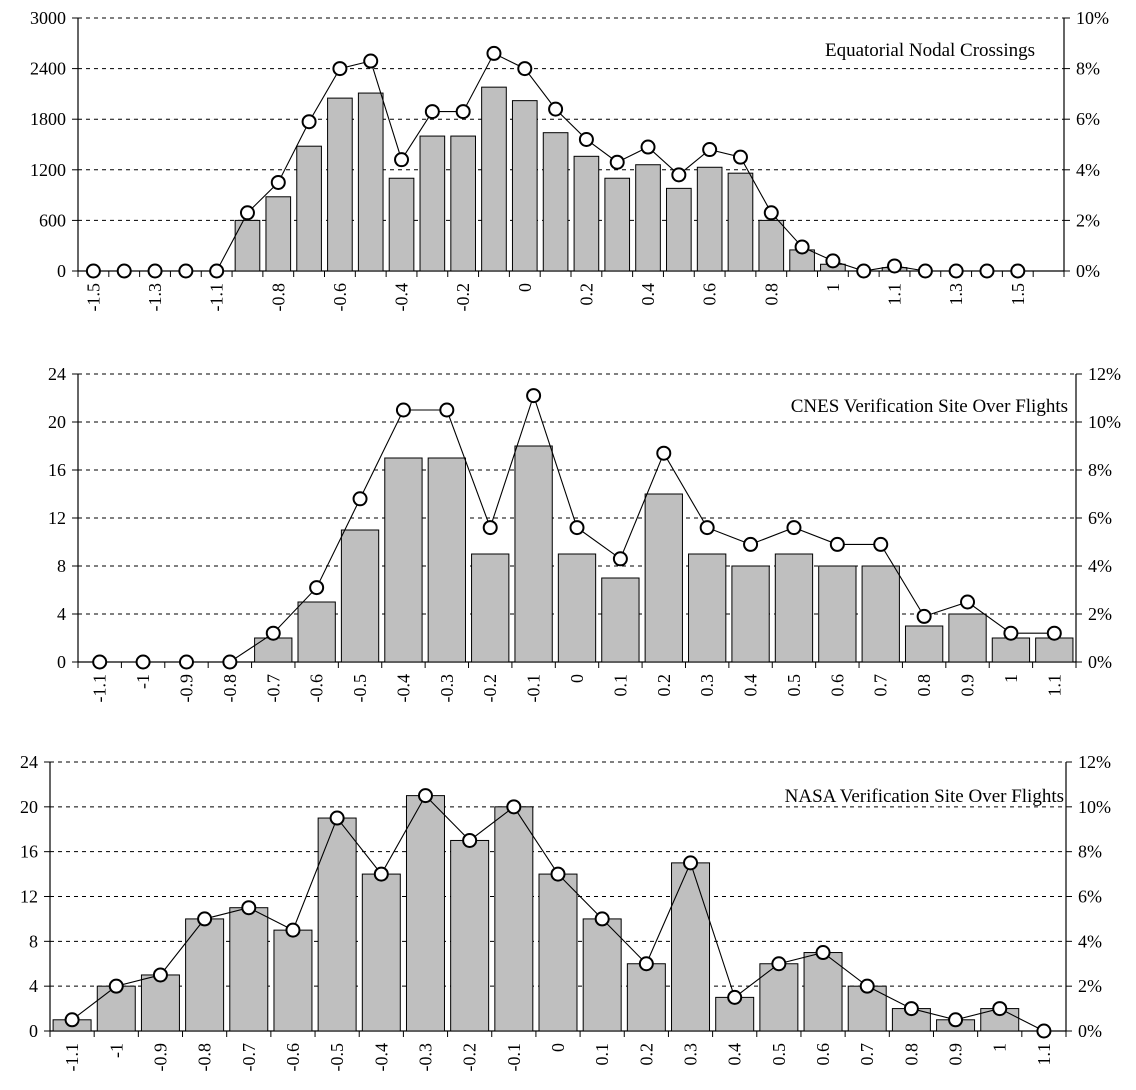 This screenshot has height=1090, width=1136. Describe the element at coordinates (100, 688) in the screenshot. I see `x-tick-label: -1.1` at that location.